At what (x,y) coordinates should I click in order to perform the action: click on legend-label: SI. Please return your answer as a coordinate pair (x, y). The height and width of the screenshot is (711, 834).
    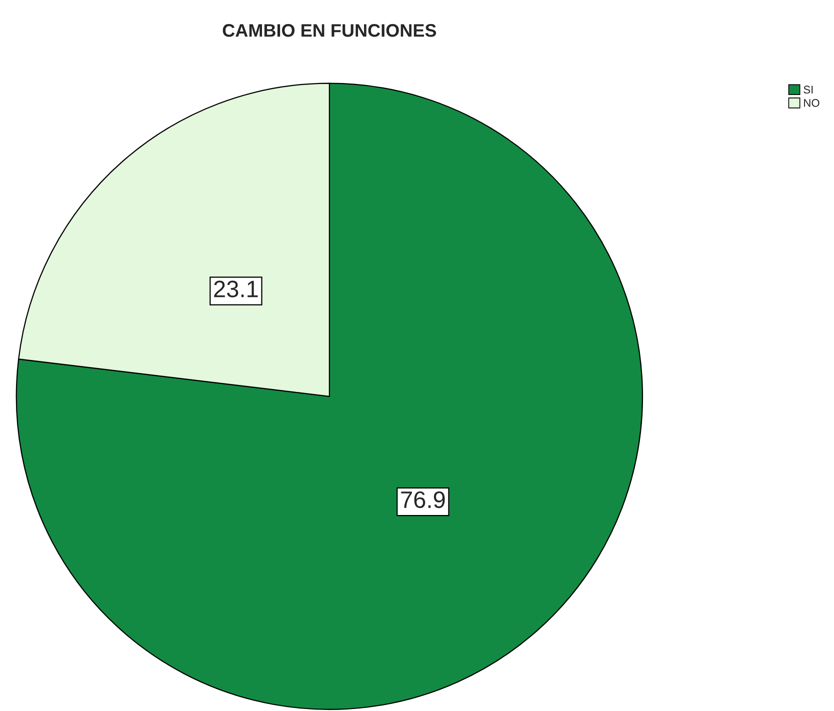
    Looking at the image, I should click on (808, 90).